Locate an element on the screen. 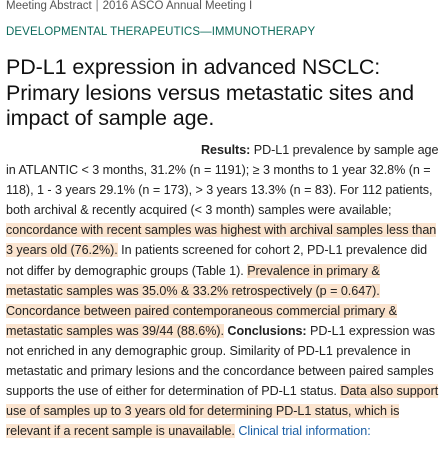 This screenshot has height=467, width=441. clinical-trial-link: Clinical trial information: is located at coordinates (304, 431).